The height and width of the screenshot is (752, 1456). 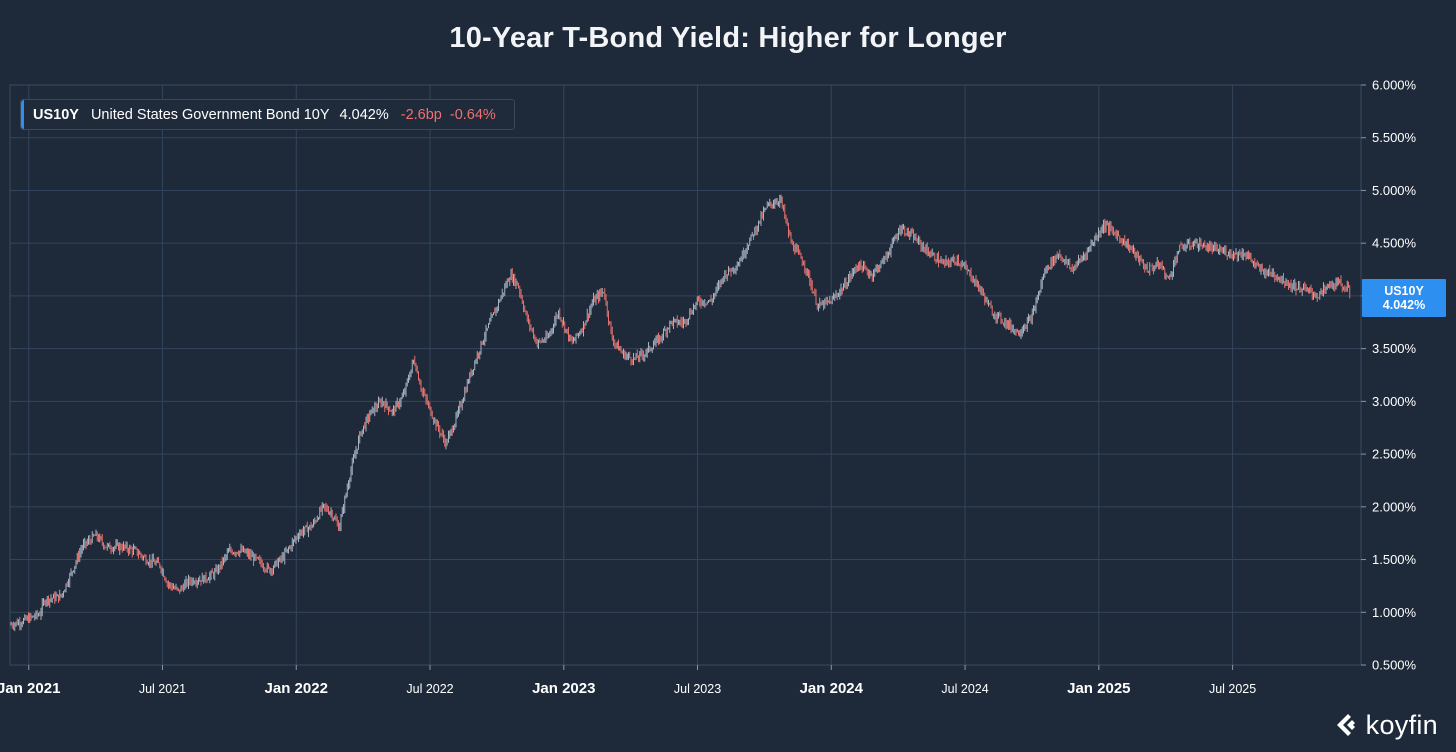 What do you see at coordinates (832, 688) in the screenshot?
I see `x-tick-label: Jan 2024` at bounding box center [832, 688].